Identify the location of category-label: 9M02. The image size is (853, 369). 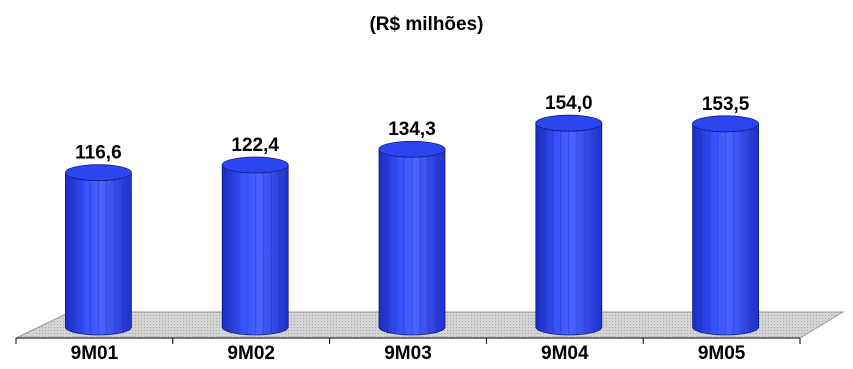
(251, 353).